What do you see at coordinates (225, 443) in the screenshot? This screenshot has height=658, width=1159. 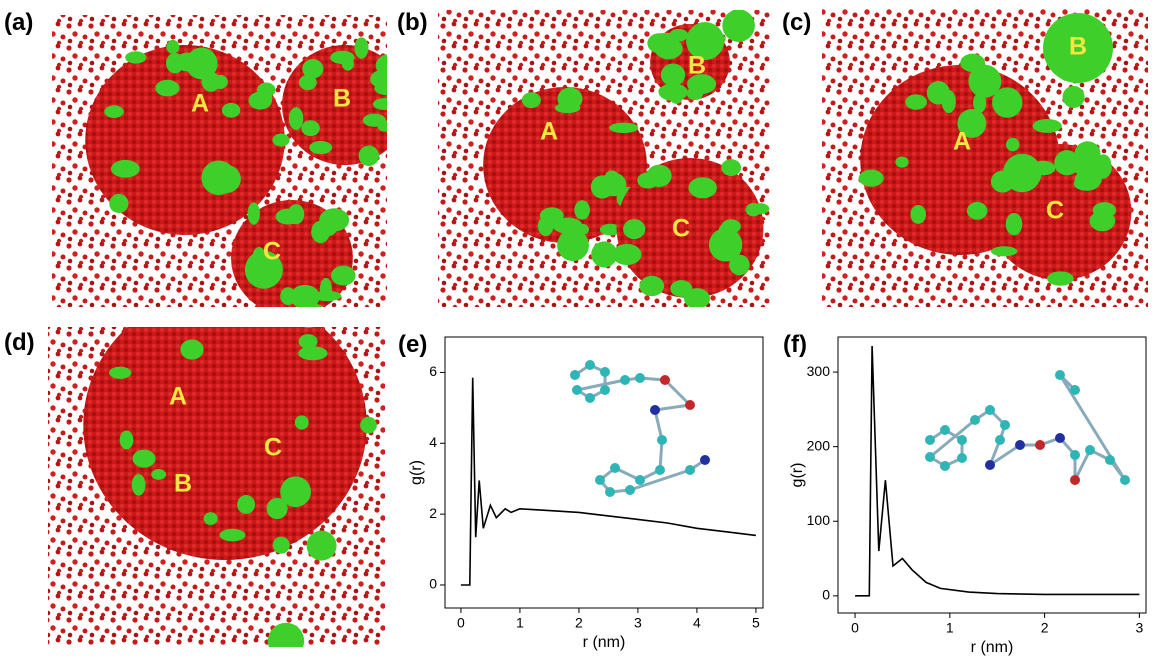 I see `cluster` at bounding box center [225, 443].